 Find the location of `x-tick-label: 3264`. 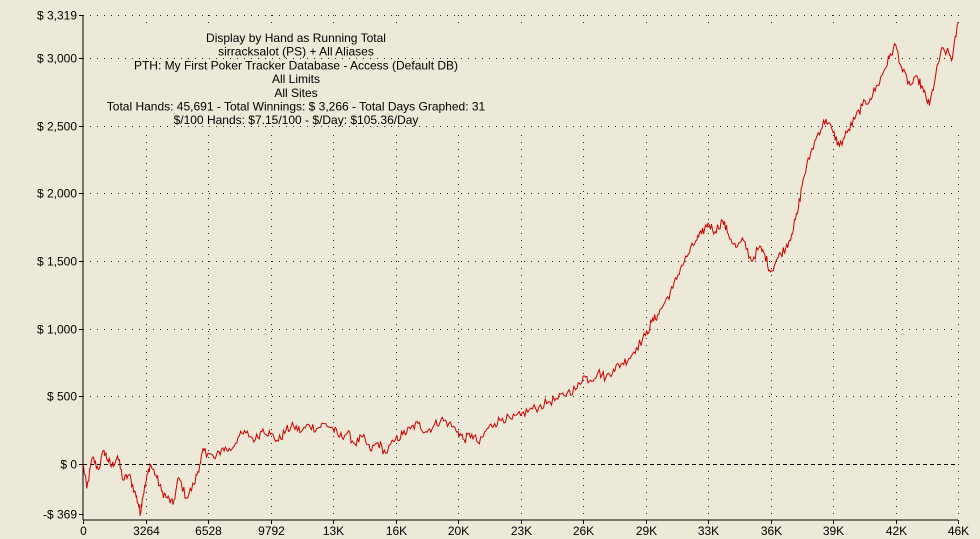

x-tick-label: 3264 is located at coordinates (146, 531).